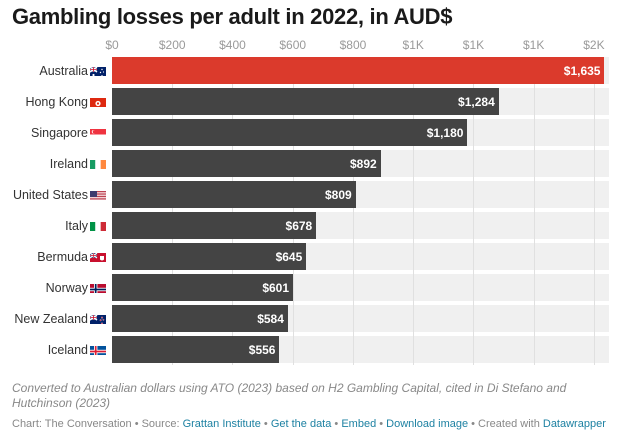 The image size is (619, 438). Describe the element at coordinates (112, 45) in the screenshot. I see `x-tick-label: $0` at that location.